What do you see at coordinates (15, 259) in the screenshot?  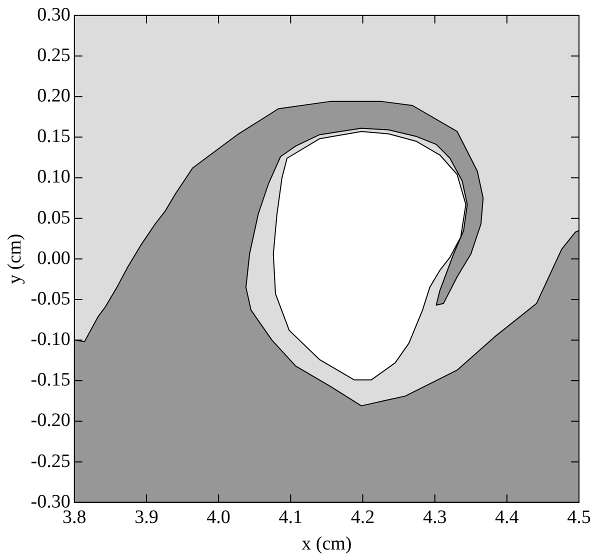 I see `y-axis-title: y (cm)` at bounding box center [15, 259].